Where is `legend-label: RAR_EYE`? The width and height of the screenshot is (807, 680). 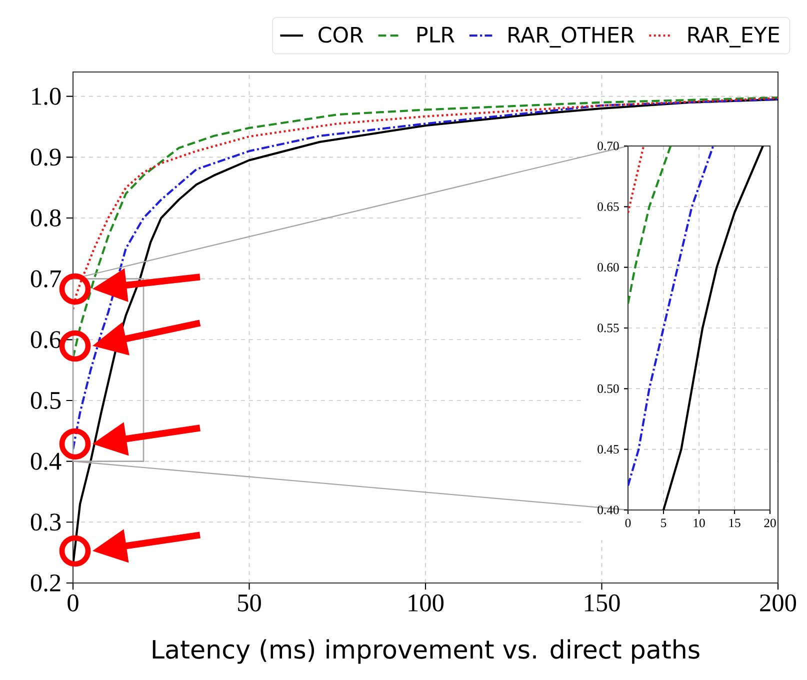
legend-label: RAR_EYE is located at coordinates (734, 37).